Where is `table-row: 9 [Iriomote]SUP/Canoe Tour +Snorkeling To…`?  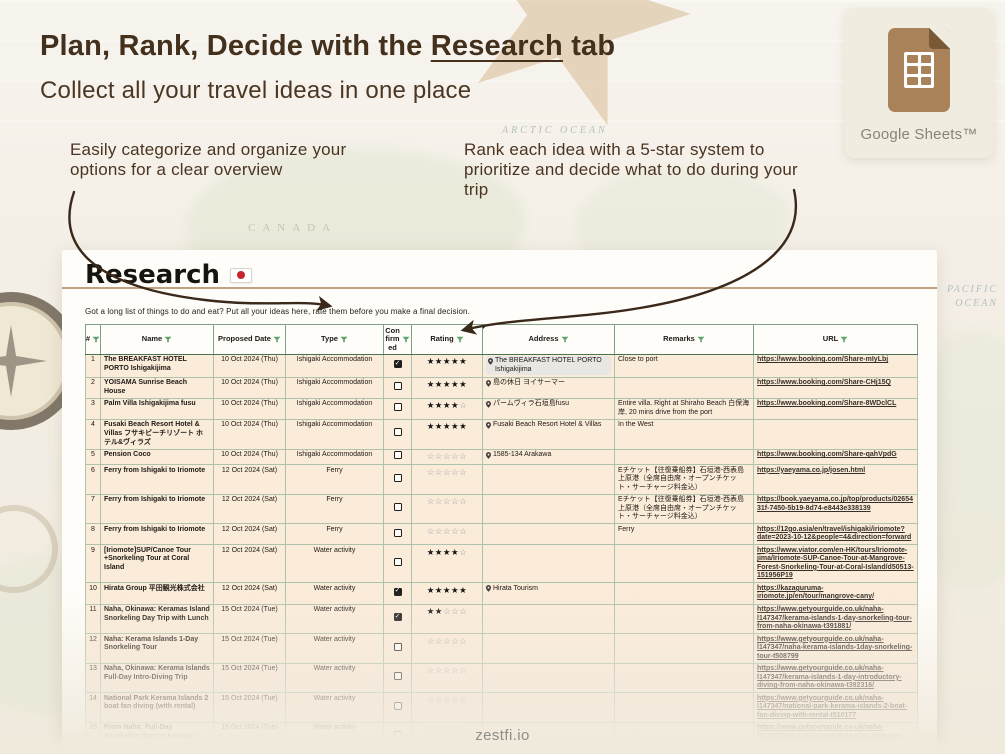 table-row: 9 [Iriomote]SUP/Canoe Tour +Snorkeling To… is located at coordinates (501, 564).